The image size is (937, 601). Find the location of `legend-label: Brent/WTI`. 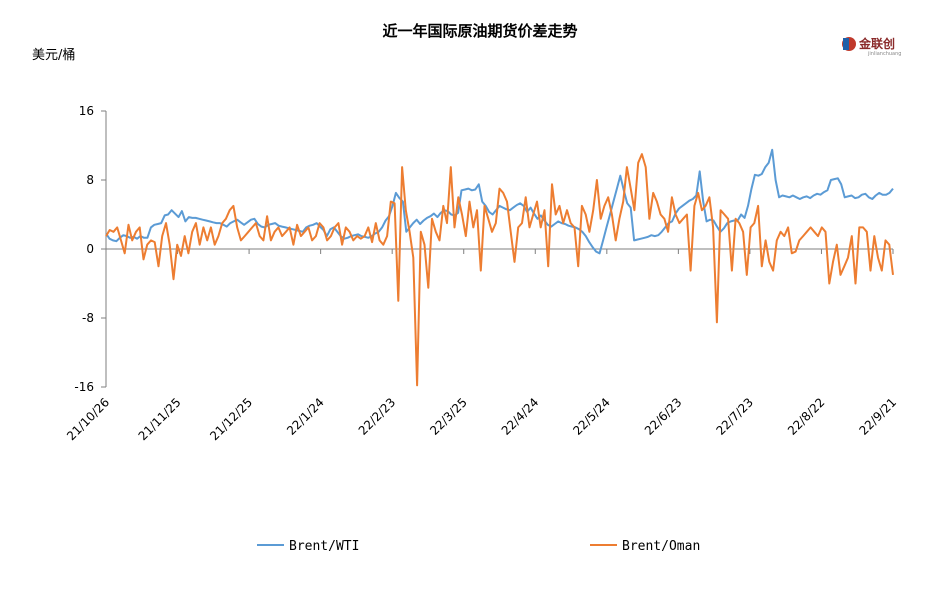

legend-label: Brent/WTI is located at coordinates (324, 546).